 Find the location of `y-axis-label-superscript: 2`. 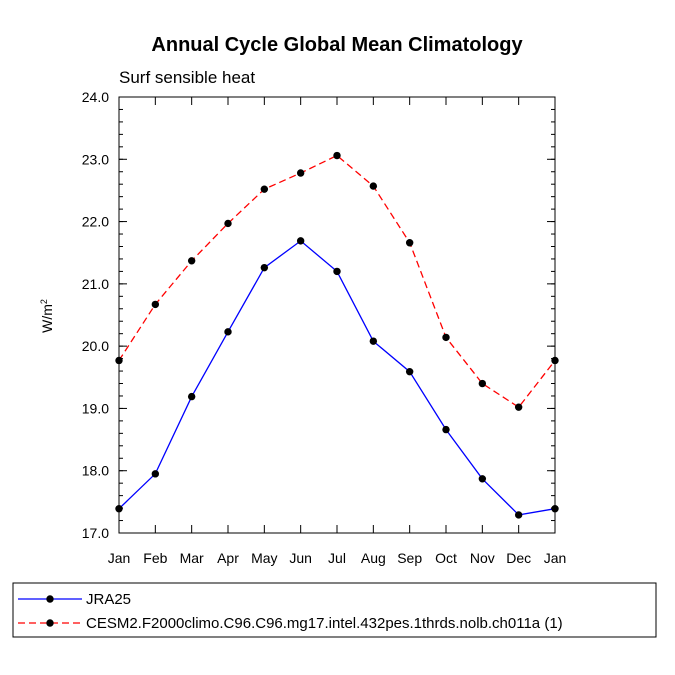

y-axis-label-superscript: 2 is located at coordinates (44, 301).